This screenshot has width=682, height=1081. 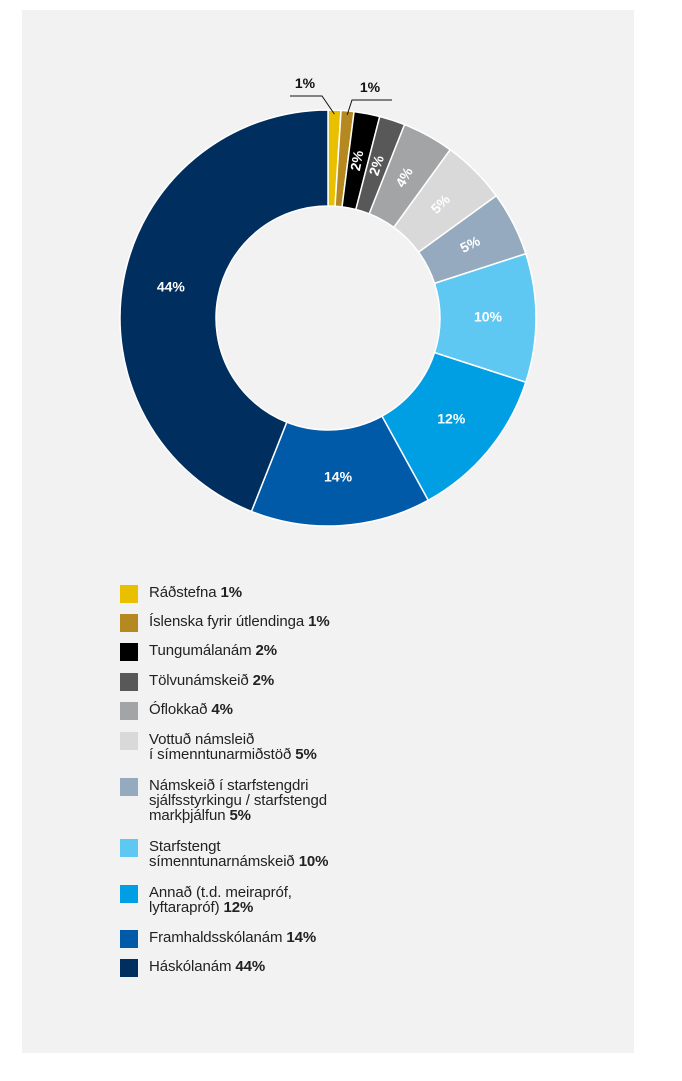 What do you see at coordinates (238, 907) in the screenshot?
I see `legend-percent: 12%` at bounding box center [238, 907].